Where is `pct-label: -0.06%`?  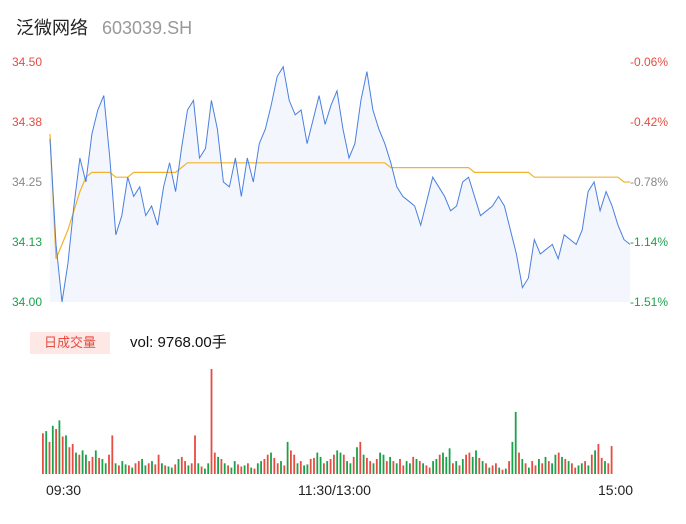
pct-label: -0.06% is located at coordinates (649, 62).